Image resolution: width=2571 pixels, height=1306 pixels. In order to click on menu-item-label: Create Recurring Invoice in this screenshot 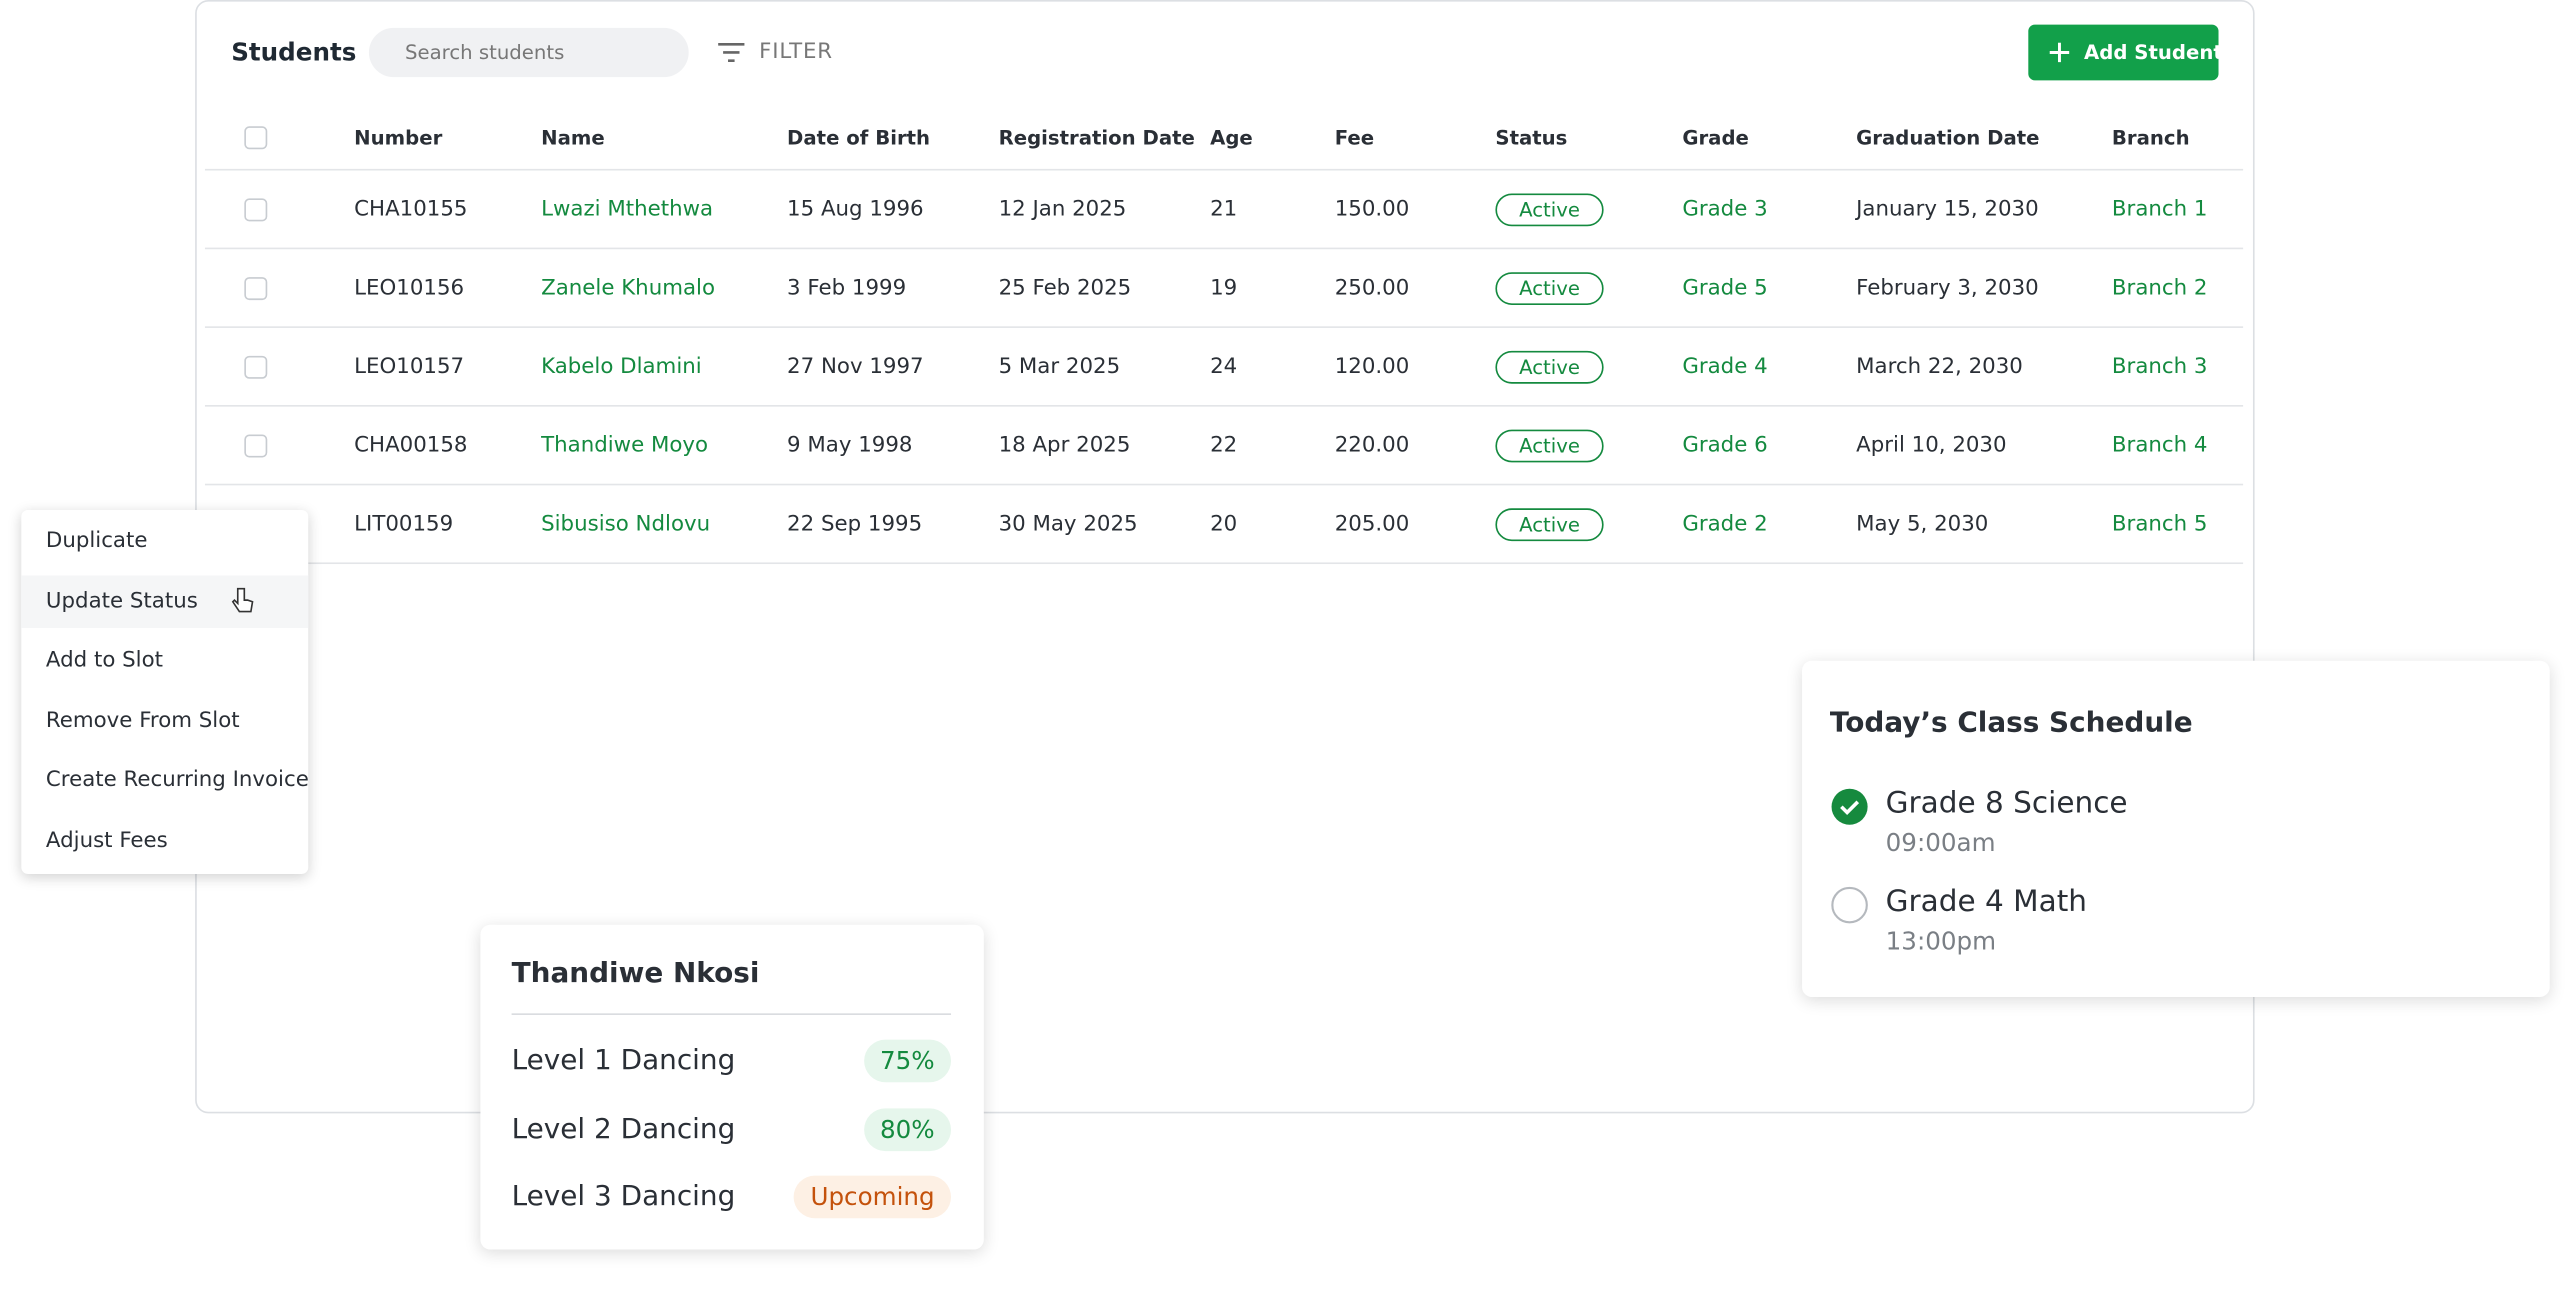, I will do `click(177, 781)`.